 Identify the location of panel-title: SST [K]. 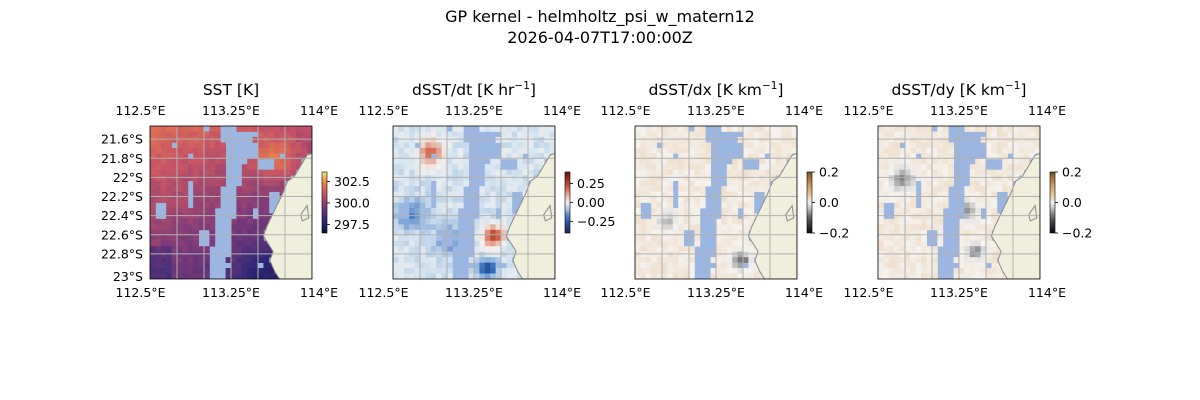
(231, 90).